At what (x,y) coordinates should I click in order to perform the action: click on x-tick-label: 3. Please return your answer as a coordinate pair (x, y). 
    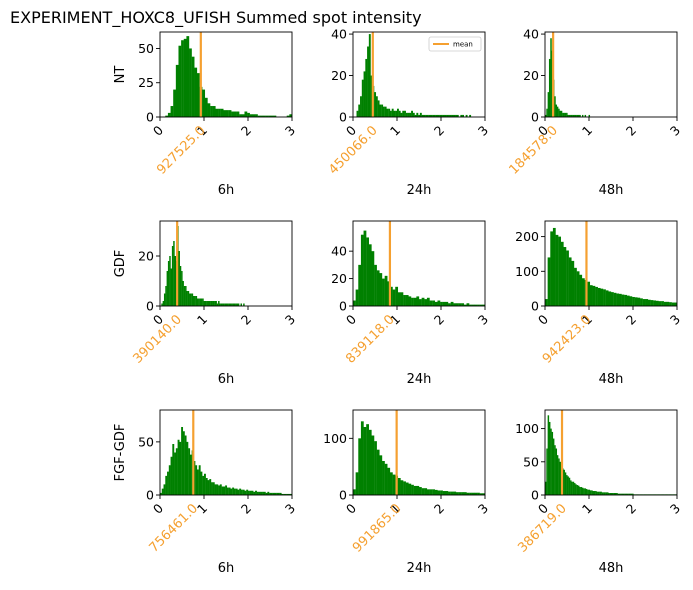
    Looking at the image, I should click on (290, 131).